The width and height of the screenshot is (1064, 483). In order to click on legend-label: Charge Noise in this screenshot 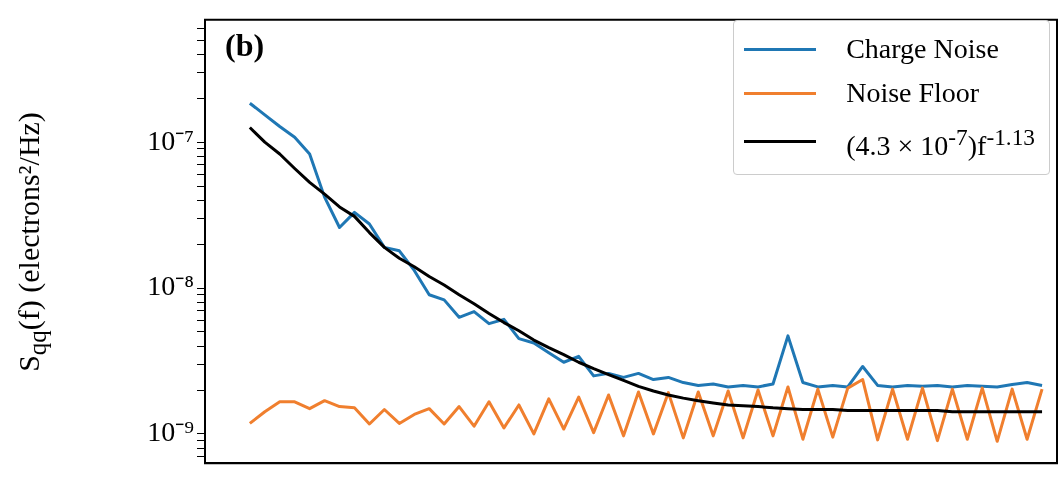, I will do `click(922, 49)`.